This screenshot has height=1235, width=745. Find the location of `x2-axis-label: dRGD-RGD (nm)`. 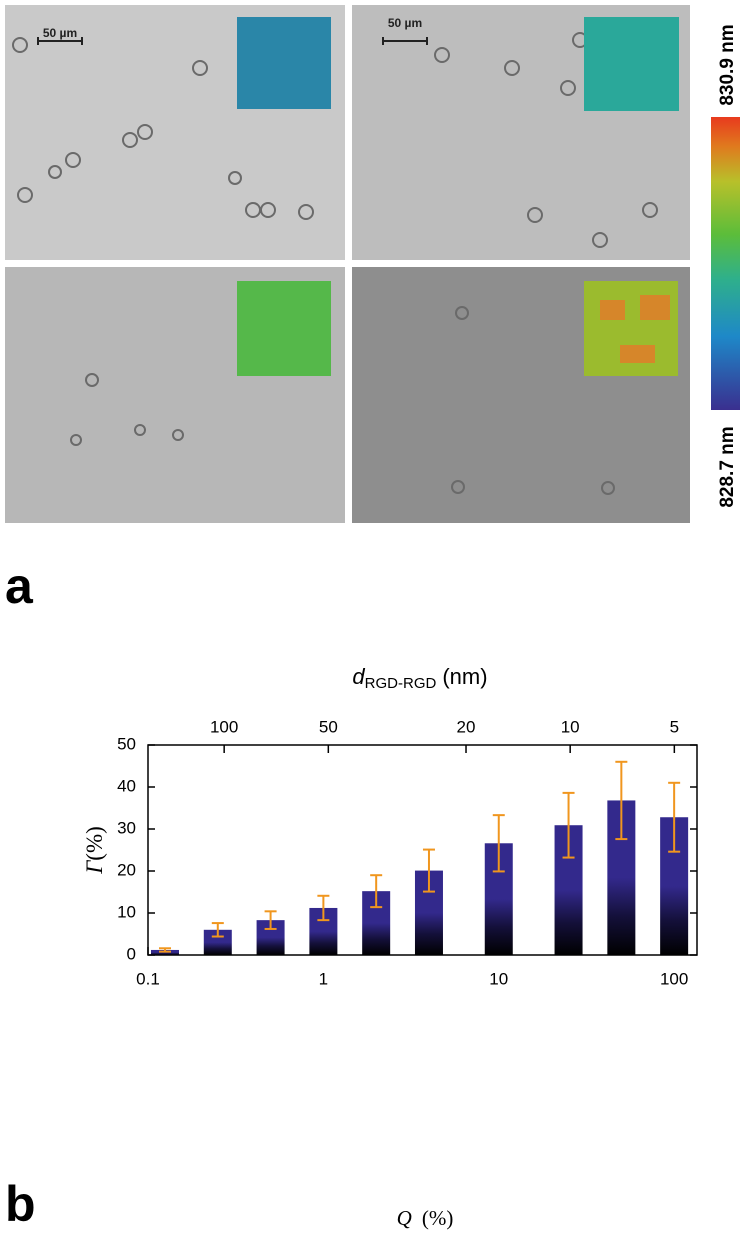

x2-axis-label: dRGD-RGD (nm) is located at coordinates (419, 678).